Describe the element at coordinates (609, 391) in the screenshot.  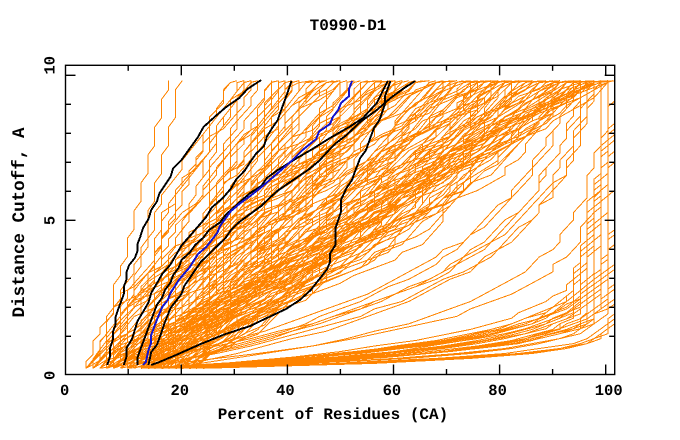
I see `svg-text: 100` at that location.